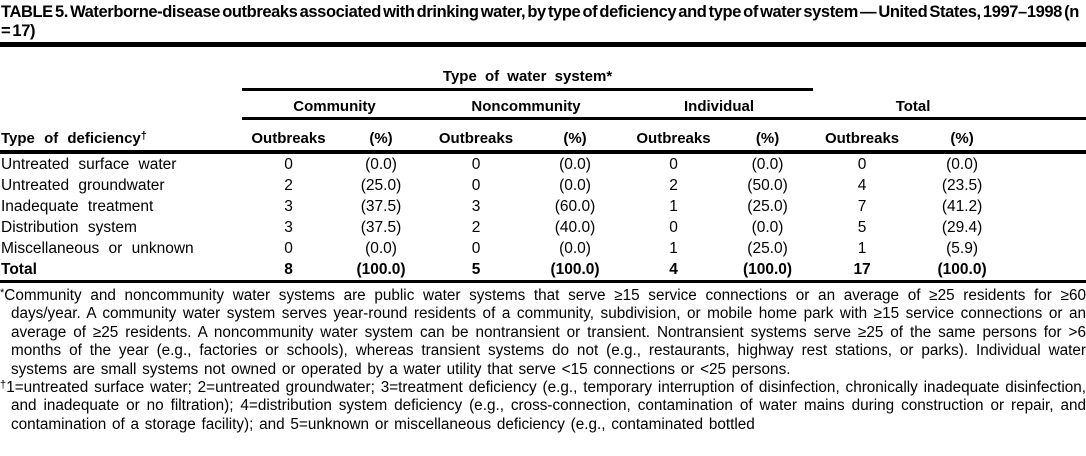  I want to click on cell-value: 17, so click(862, 271).